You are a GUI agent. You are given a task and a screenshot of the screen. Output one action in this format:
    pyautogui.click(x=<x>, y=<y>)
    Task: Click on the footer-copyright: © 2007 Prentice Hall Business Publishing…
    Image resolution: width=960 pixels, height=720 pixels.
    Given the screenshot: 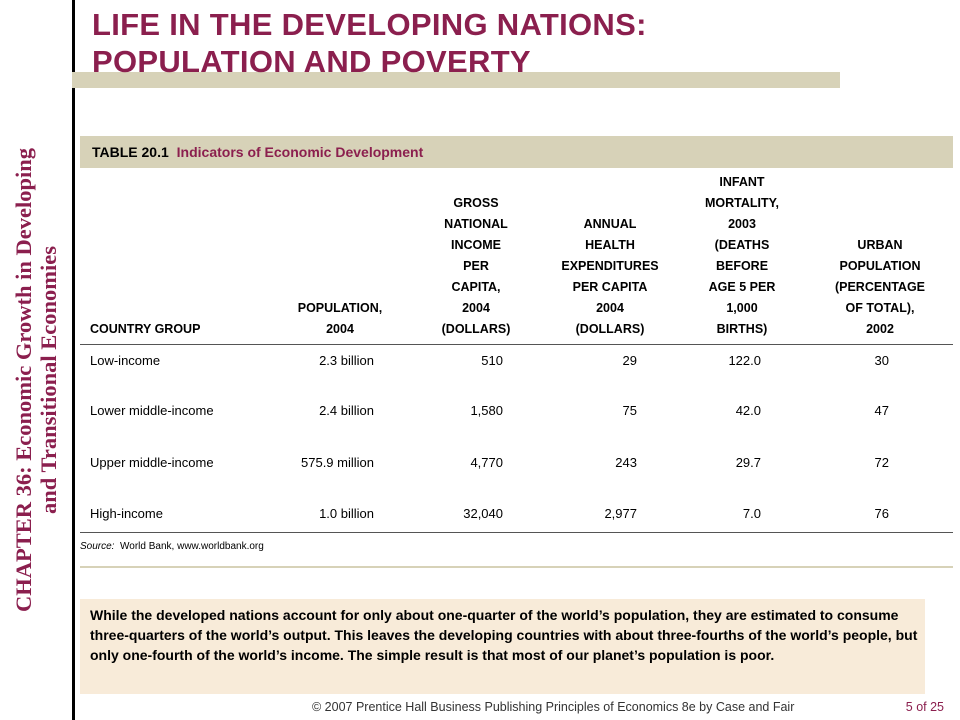 What is the action you would take?
    pyautogui.click(x=553, y=707)
    